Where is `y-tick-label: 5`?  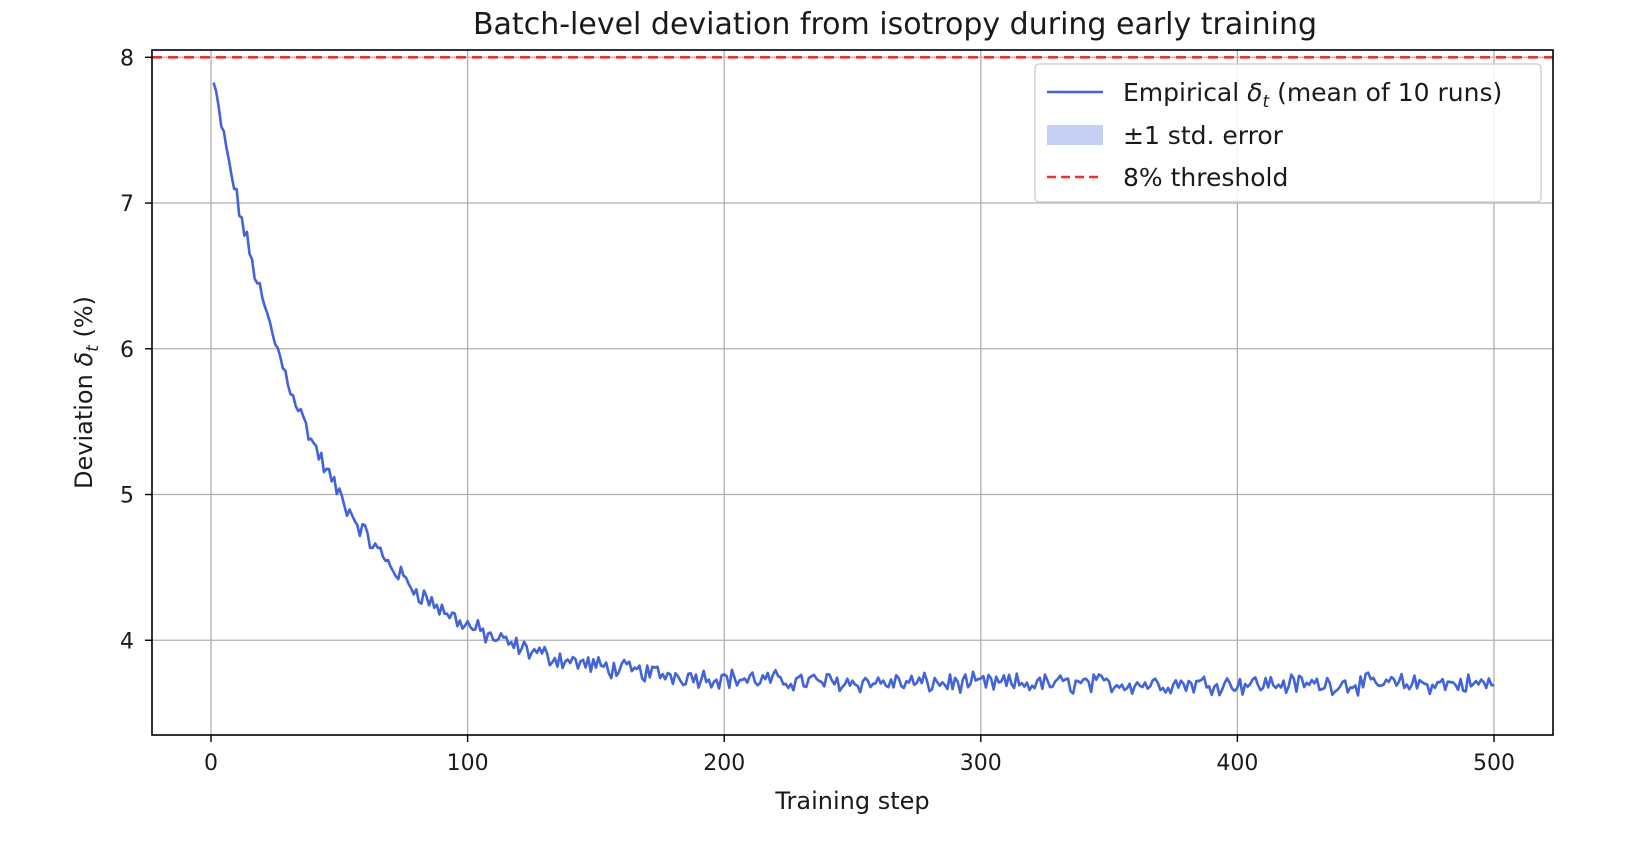 y-tick-label: 5 is located at coordinates (127, 496).